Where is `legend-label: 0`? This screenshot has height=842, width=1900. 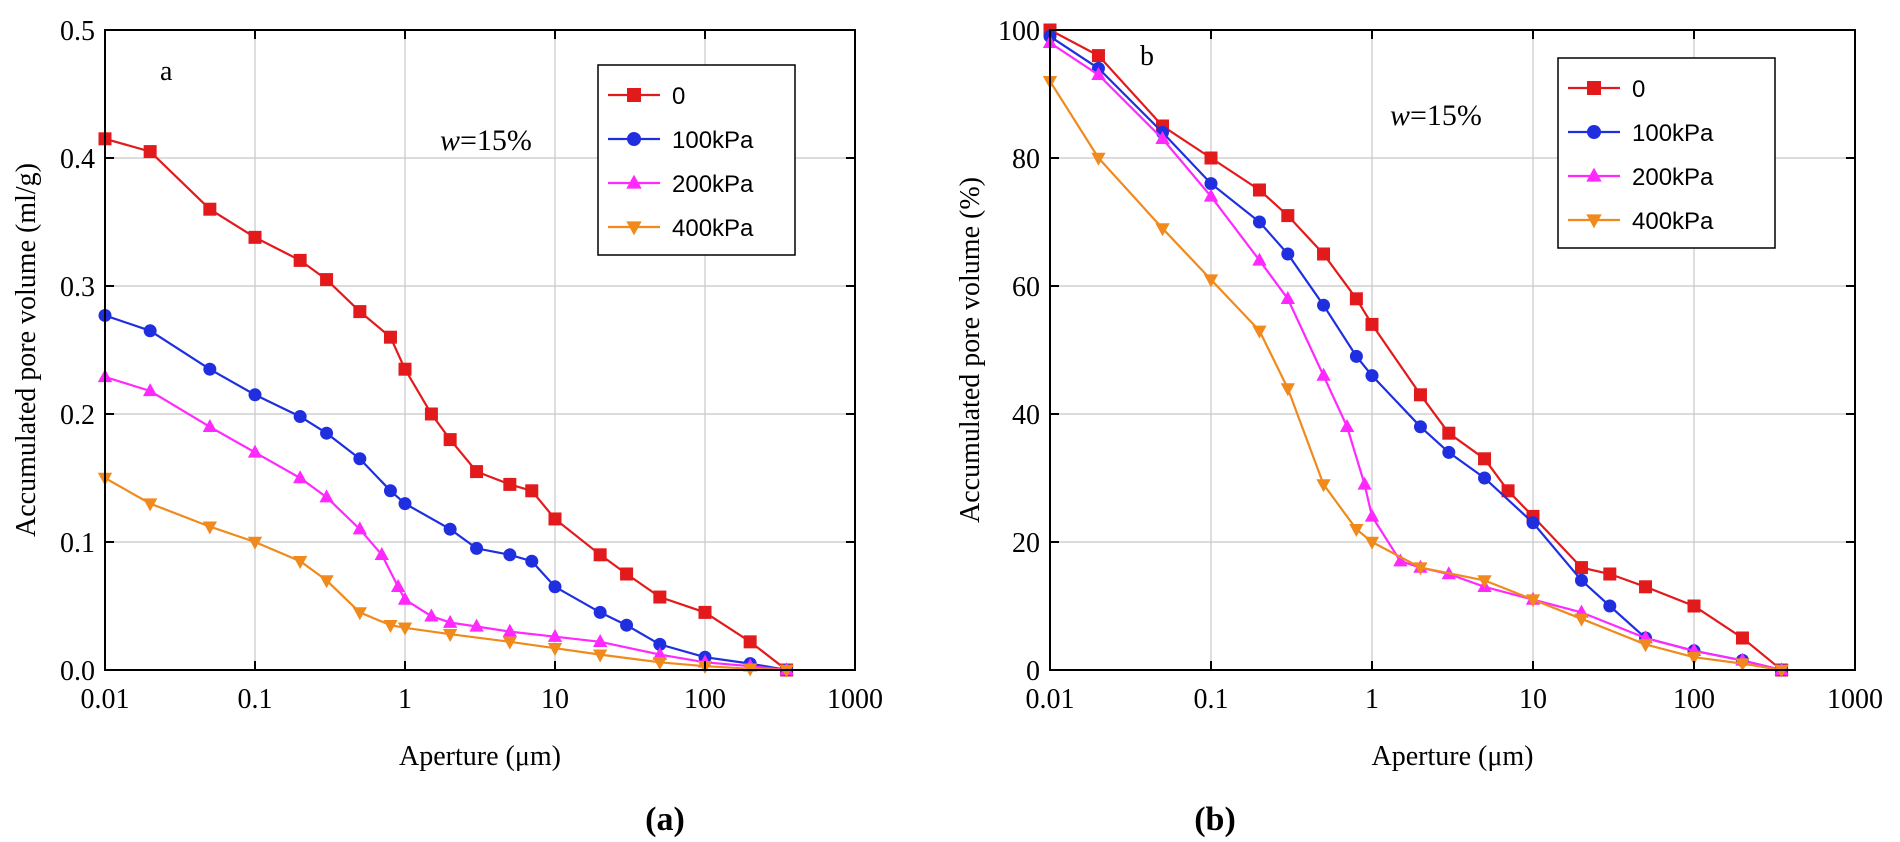
legend-label: 0 is located at coordinates (678, 96).